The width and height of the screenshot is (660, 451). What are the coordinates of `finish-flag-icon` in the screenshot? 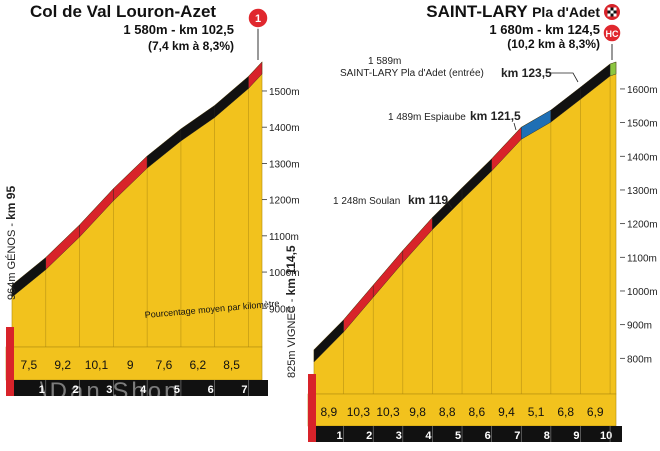 It's located at (612, 12).